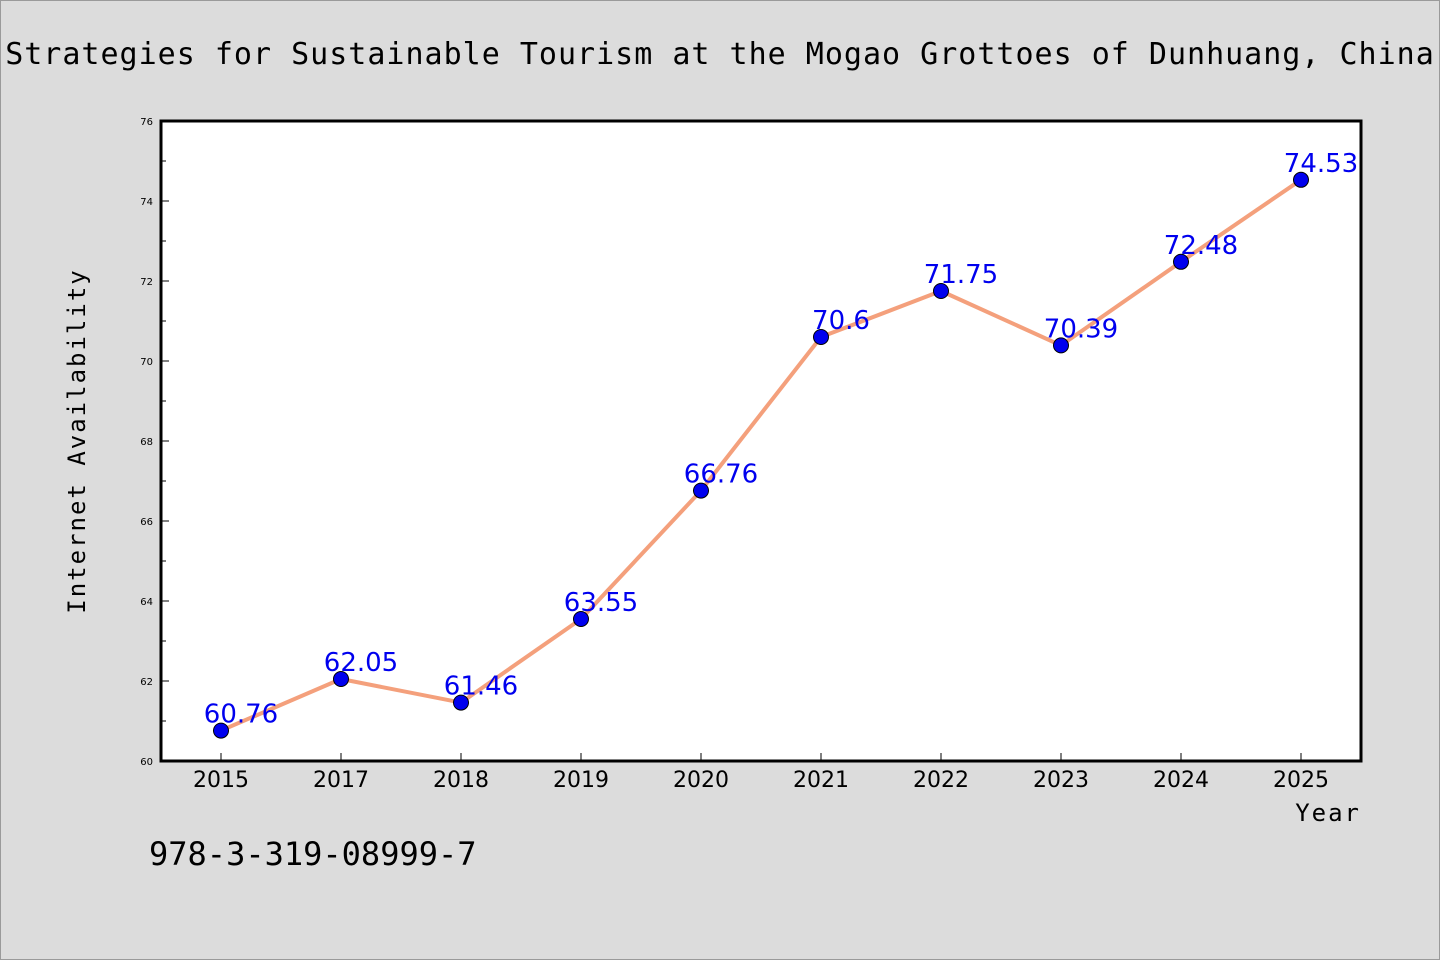 This screenshot has width=1440, height=960. I want to click on x-axis-title: Year, so click(1328, 813).